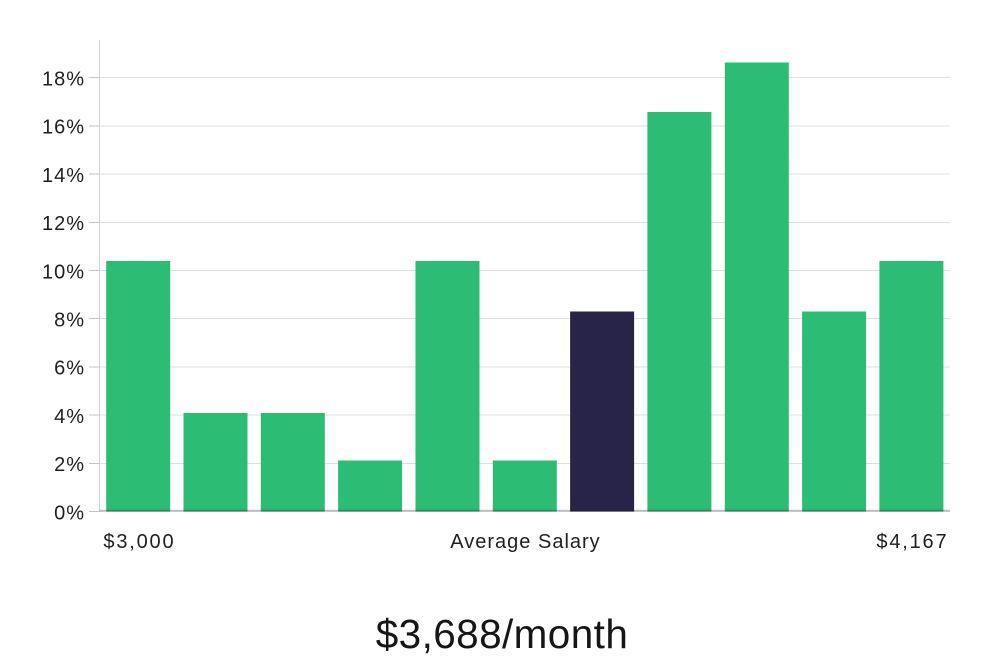 This screenshot has width=1000, height=660. What do you see at coordinates (525, 542) in the screenshot?
I see `svg-text: Average Salary` at bounding box center [525, 542].